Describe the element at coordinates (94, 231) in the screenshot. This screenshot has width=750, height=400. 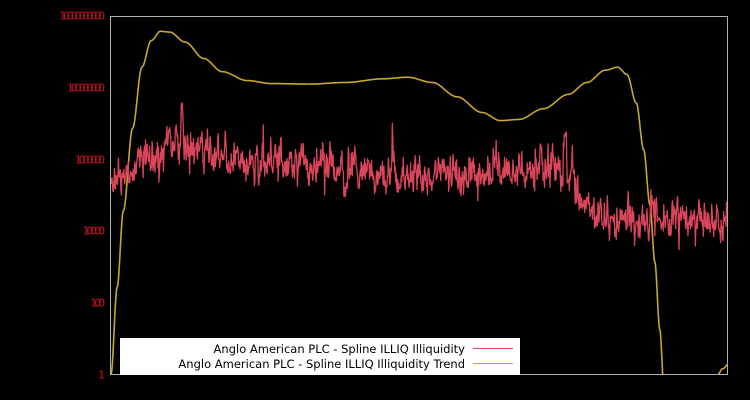
I see `y-tick-label: 10000` at that location.